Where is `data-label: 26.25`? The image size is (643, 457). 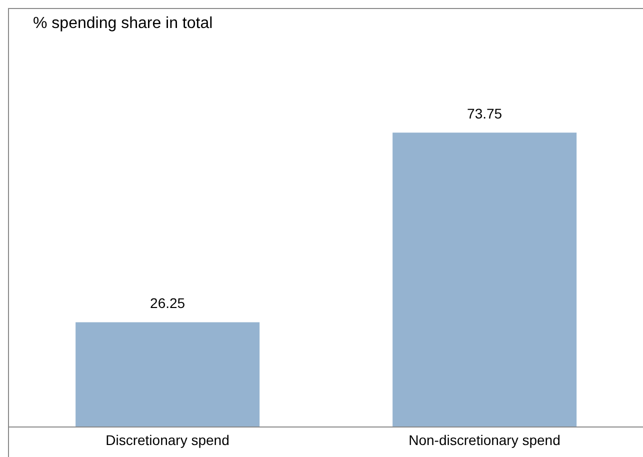
data-label: 26.25 is located at coordinates (168, 303).